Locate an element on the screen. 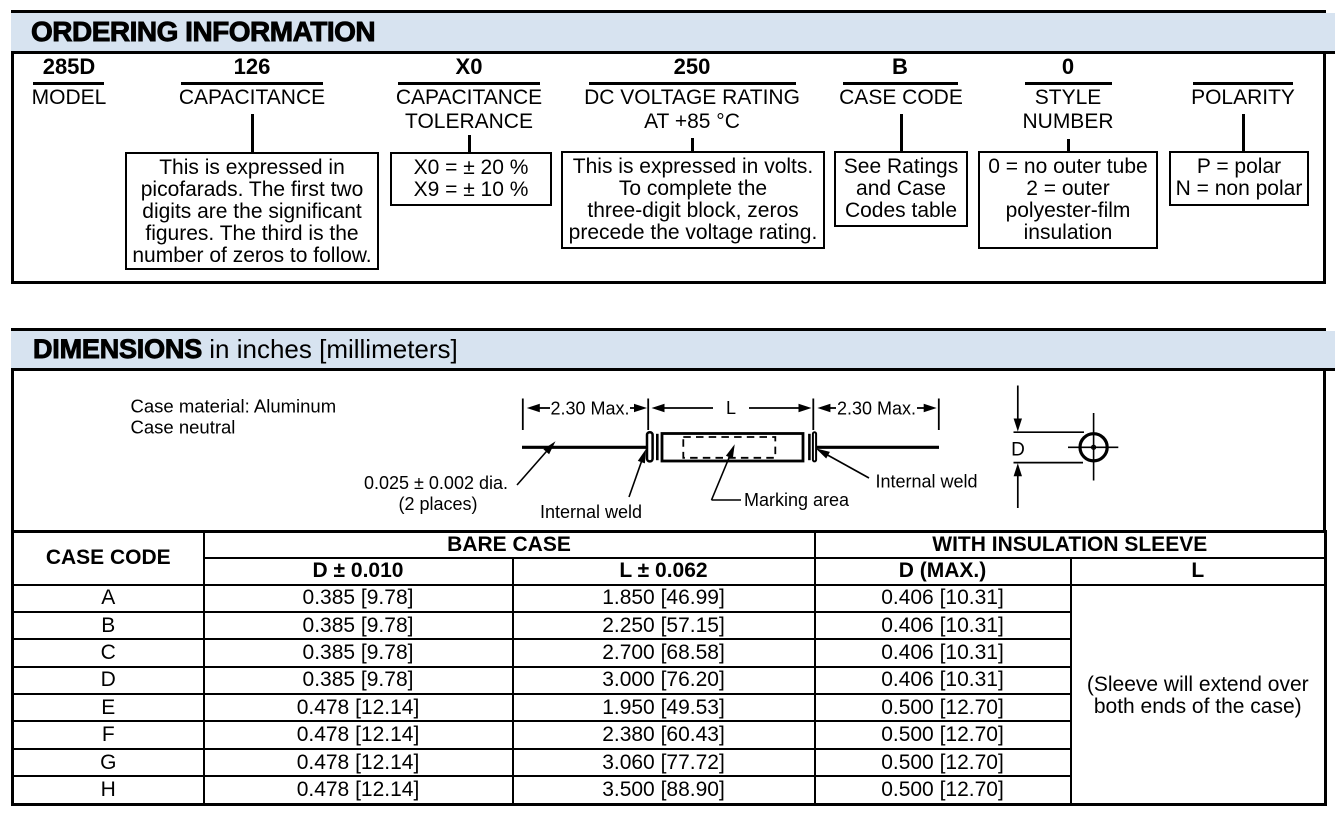 The image size is (1335, 816). svg-text: D is located at coordinates (1018, 450).